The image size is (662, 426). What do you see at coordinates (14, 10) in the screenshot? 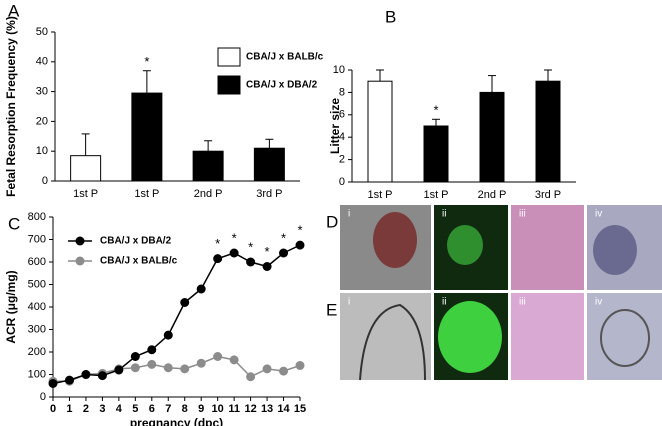
I see `panel-label: A` at bounding box center [14, 10].